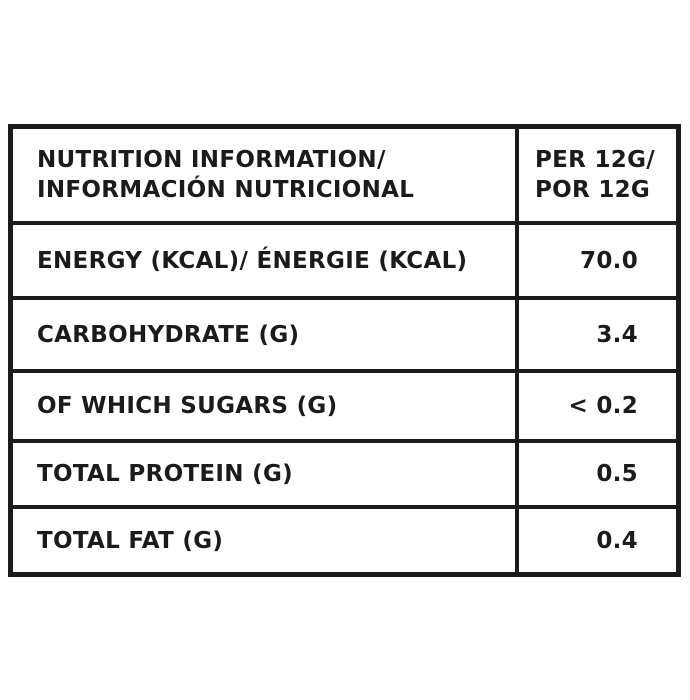  Describe the element at coordinates (344, 334) in the screenshot. I see `table-row-carbohydrate: CARBOHYDRATE (G) 3.4` at that location.